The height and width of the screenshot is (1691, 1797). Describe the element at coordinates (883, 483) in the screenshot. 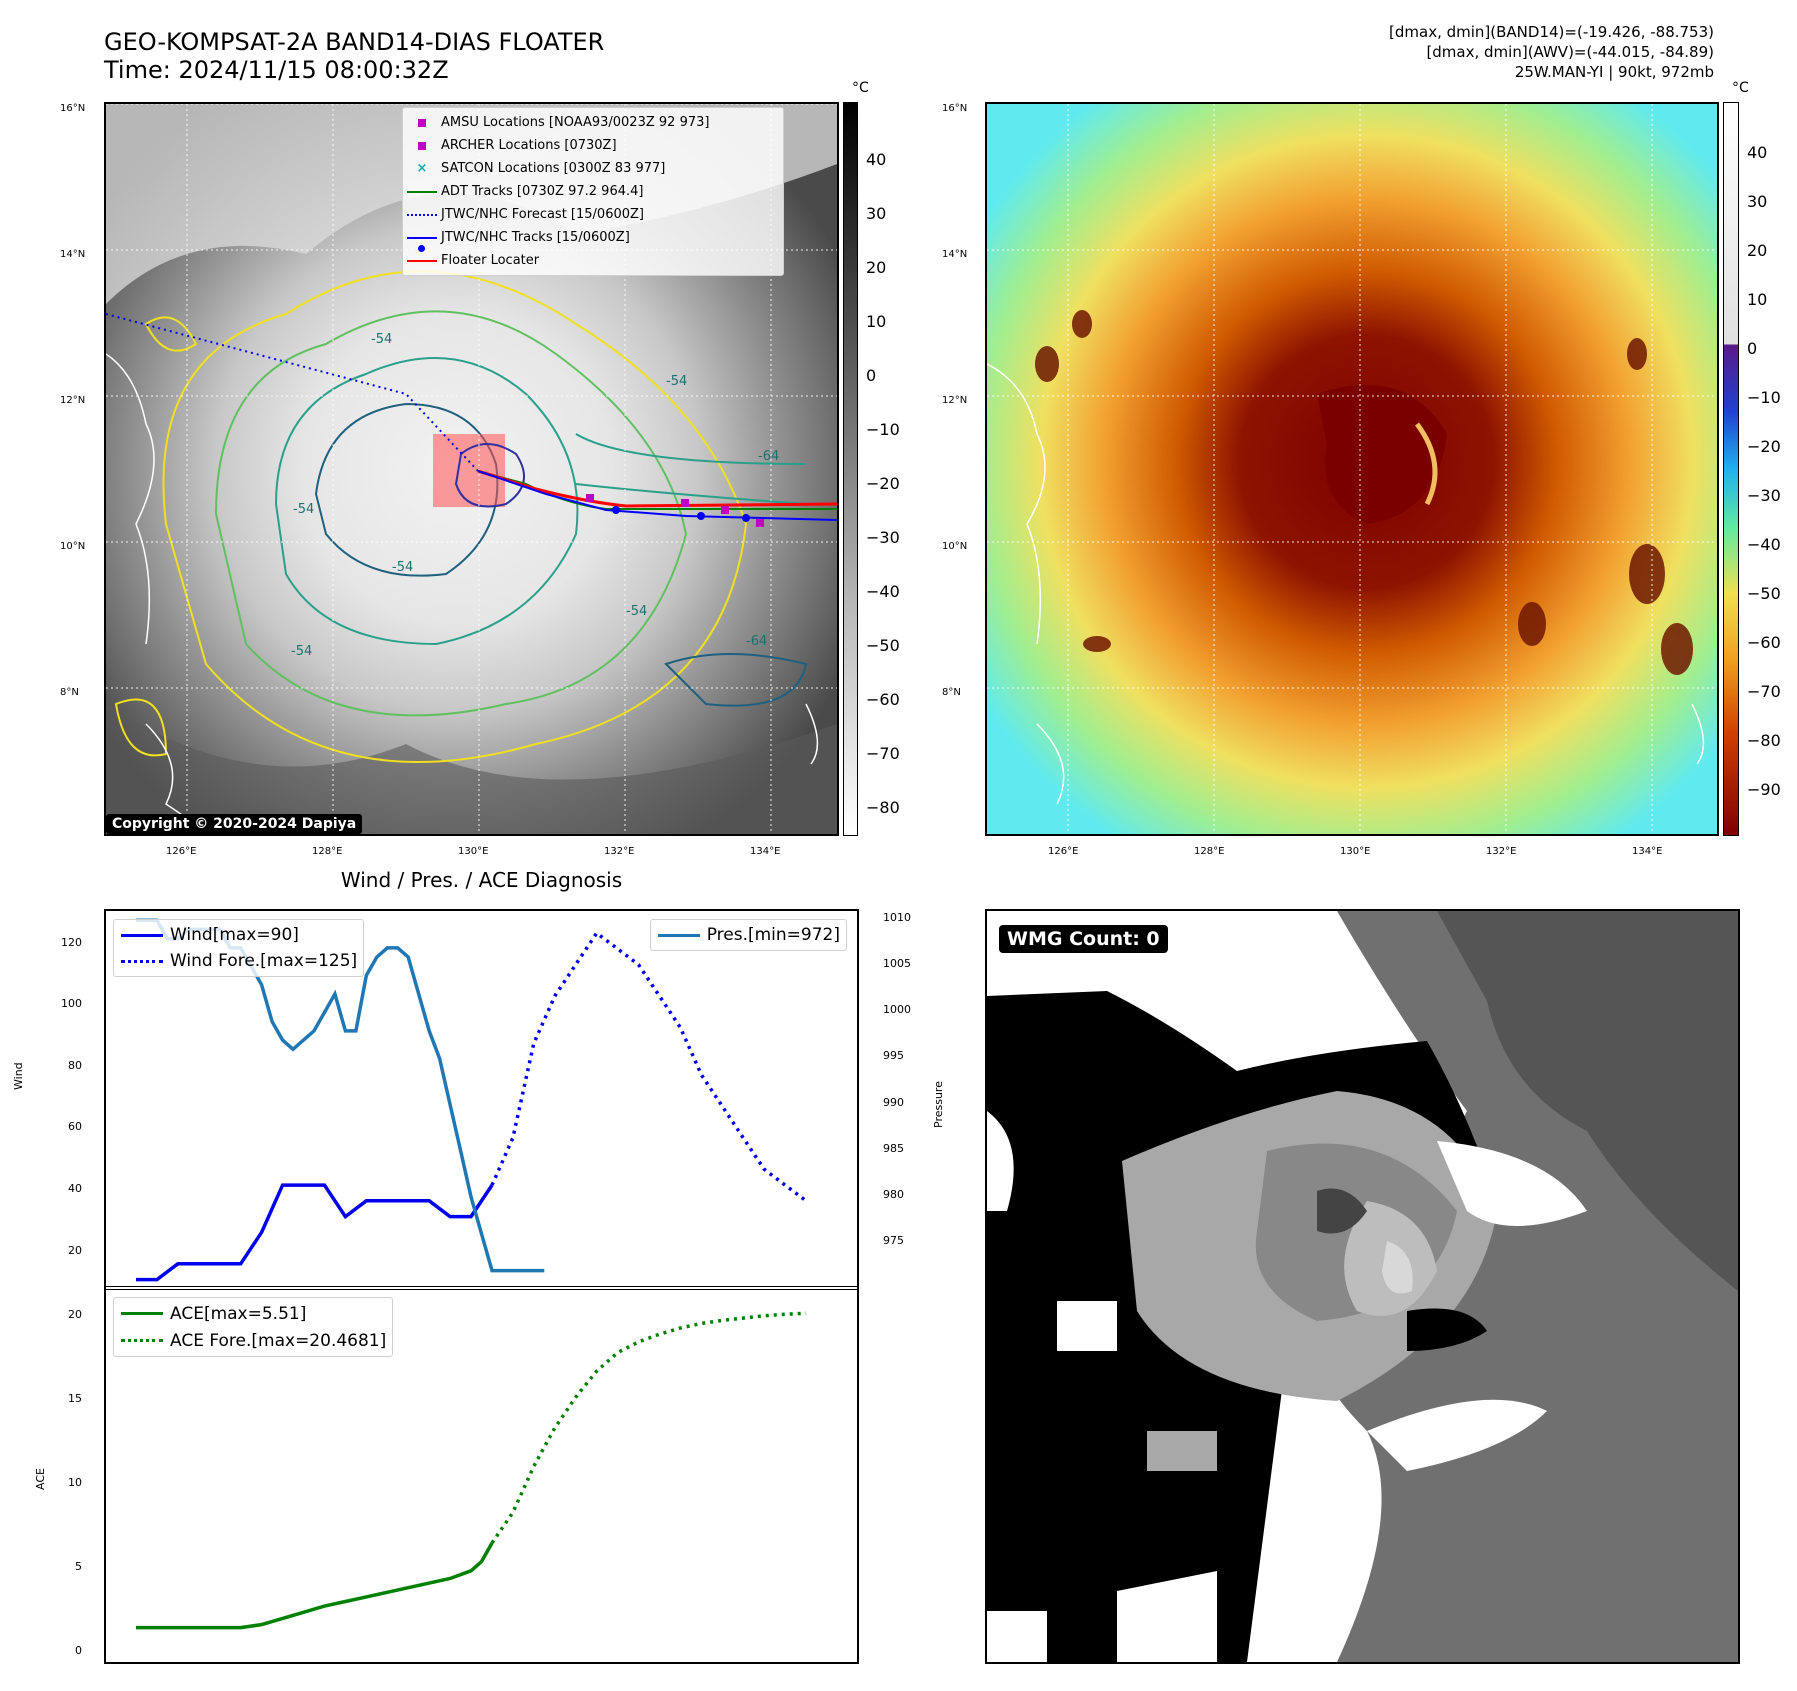

I see `ir-colorbar-tick: −20` at that location.